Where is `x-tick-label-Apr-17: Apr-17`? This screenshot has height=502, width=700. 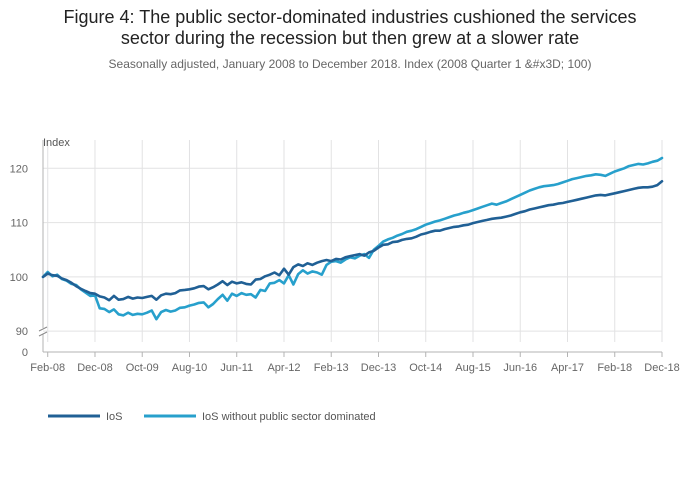
x-tick-label-Apr-17: Apr-17 is located at coordinates (567, 368).